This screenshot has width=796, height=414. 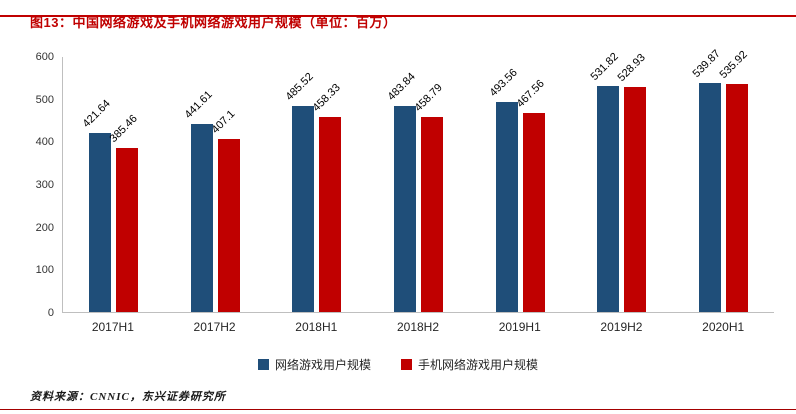 I want to click on bar-group: 539.87 535.92, so click(x=723, y=179).